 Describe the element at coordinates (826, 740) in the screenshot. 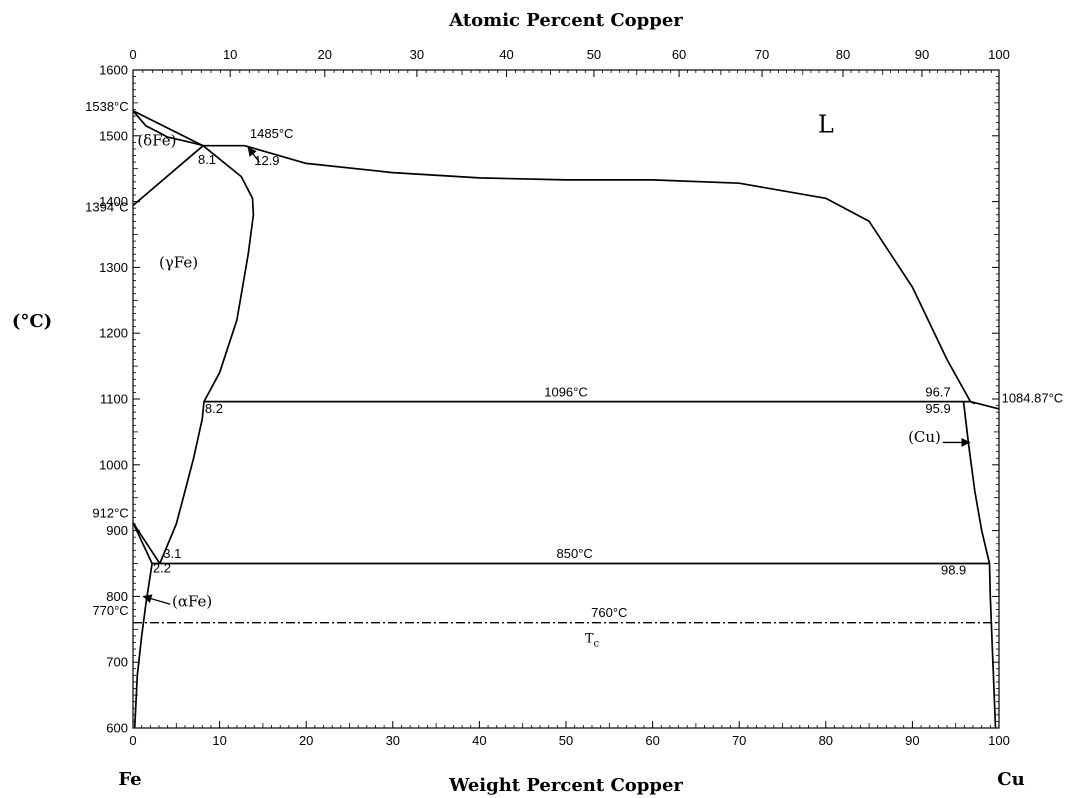

I see `x-tick-label: 80` at that location.